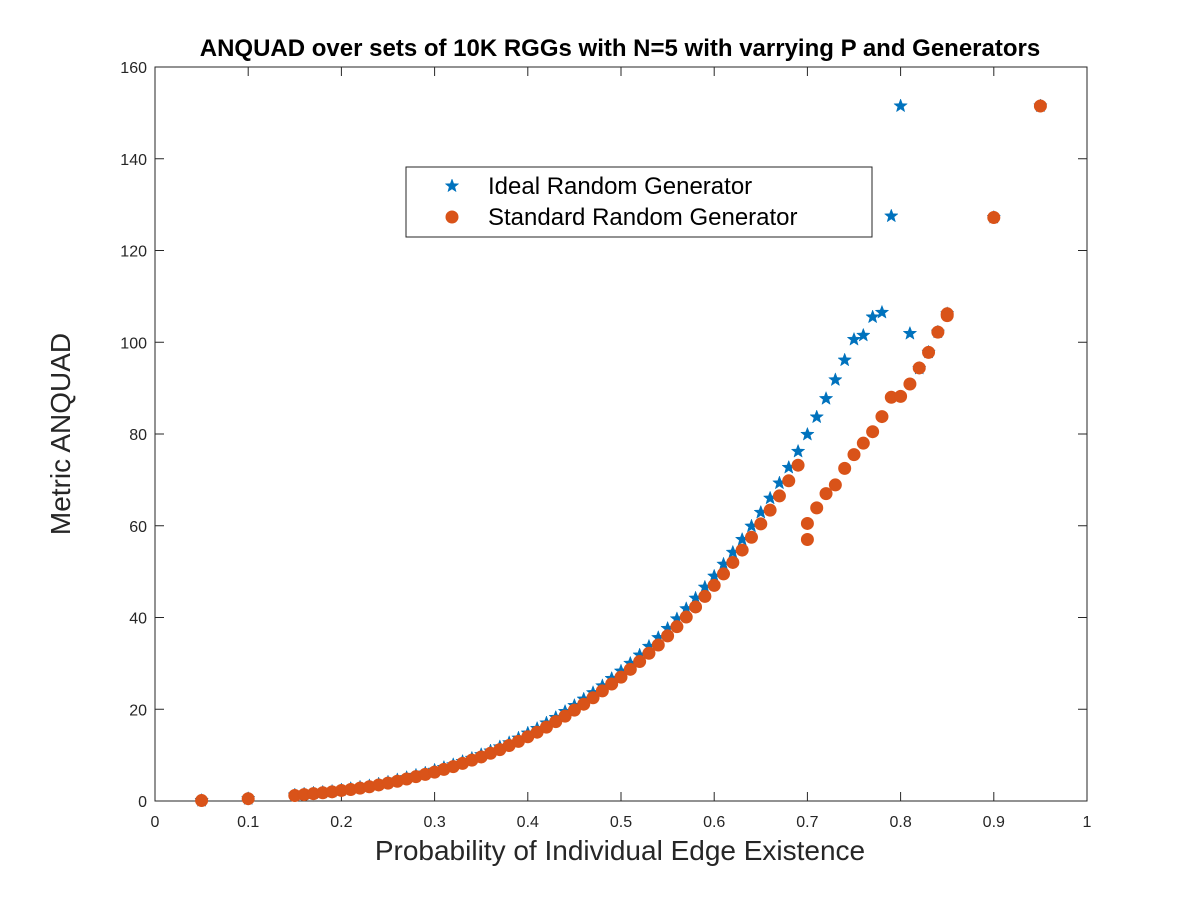  What do you see at coordinates (621, 822) in the screenshot?
I see `x-tick-label: 0.5` at bounding box center [621, 822].